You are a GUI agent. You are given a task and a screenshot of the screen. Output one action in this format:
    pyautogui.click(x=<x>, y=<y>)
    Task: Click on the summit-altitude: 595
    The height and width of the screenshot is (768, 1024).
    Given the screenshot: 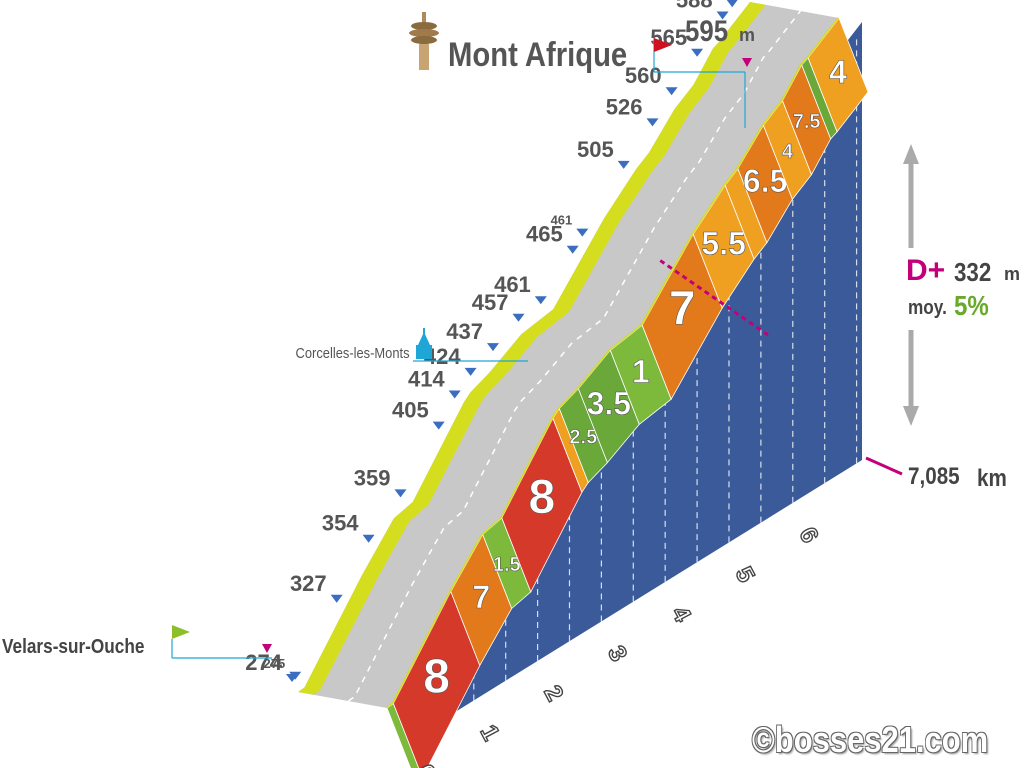 What is the action you would take?
    pyautogui.click(x=707, y=31)
    